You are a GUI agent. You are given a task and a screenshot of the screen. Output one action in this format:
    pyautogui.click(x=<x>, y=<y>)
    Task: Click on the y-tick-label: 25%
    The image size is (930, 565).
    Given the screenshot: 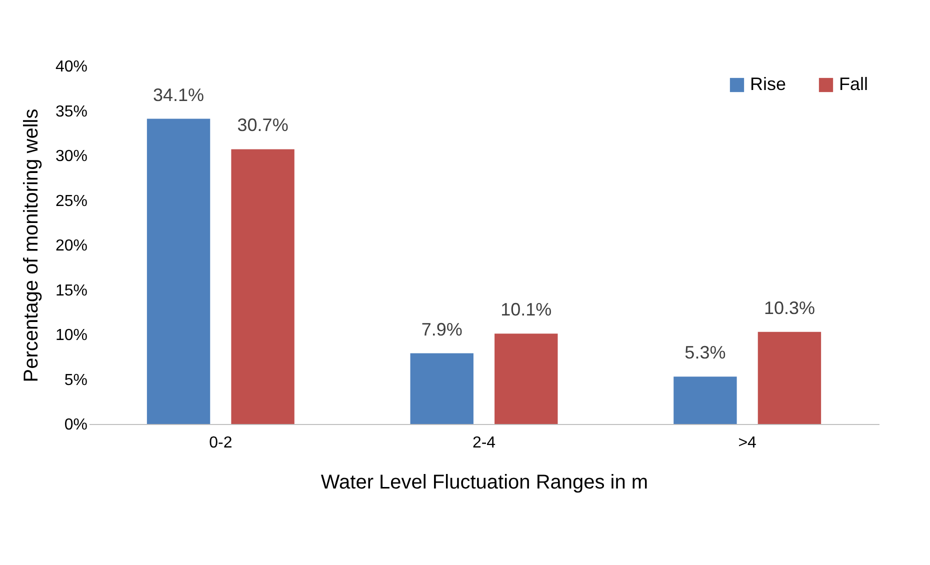 What is the action you would take?
    pyautogui.click(x=71, y=201)
    